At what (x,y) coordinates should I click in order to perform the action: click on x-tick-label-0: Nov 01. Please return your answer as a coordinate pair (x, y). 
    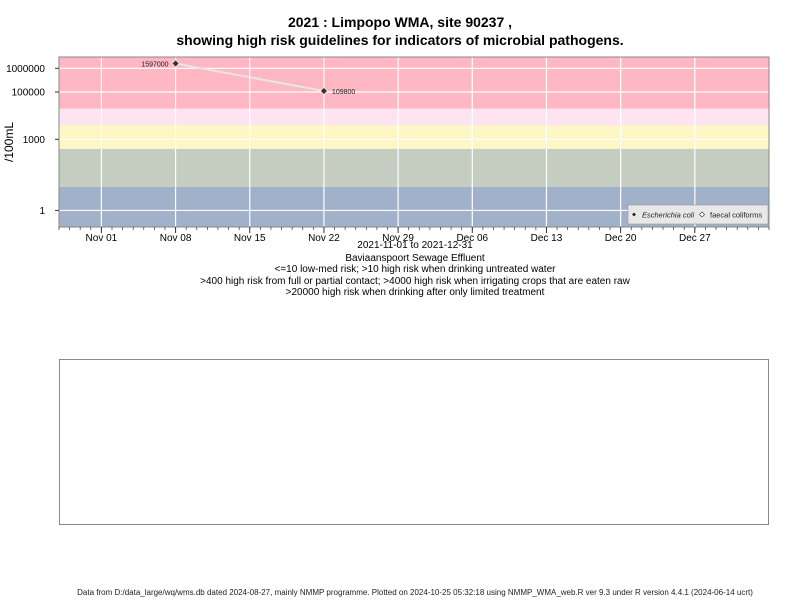
    Looking at the image, I should click on (102, 238).